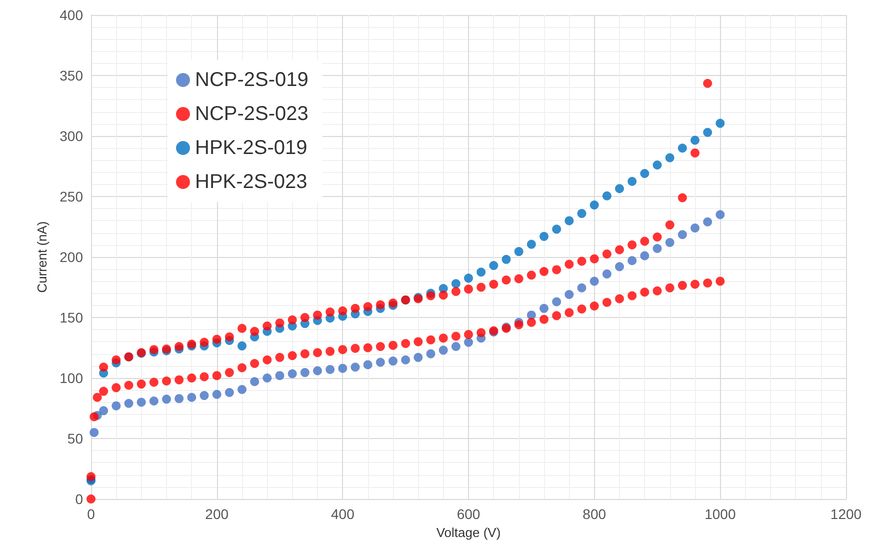 The height and width of the screenshot is (559, 877). Describe the element at coordinates (72, 318) in the screenshot. I see `y-tick-label: 150` at that location.